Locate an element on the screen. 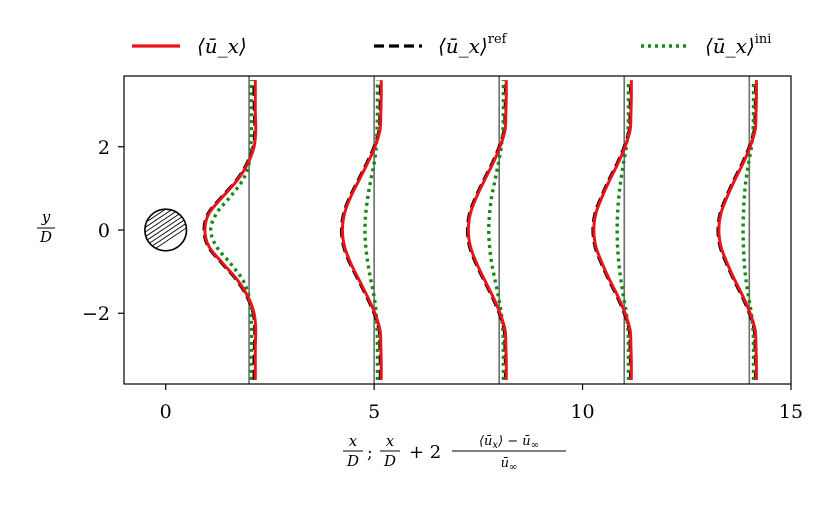 Image resolution: width=831 pixels, height=513 pixels. legend-label-main: ⟨ū_x⟩ is located at coordinates (222, 46).